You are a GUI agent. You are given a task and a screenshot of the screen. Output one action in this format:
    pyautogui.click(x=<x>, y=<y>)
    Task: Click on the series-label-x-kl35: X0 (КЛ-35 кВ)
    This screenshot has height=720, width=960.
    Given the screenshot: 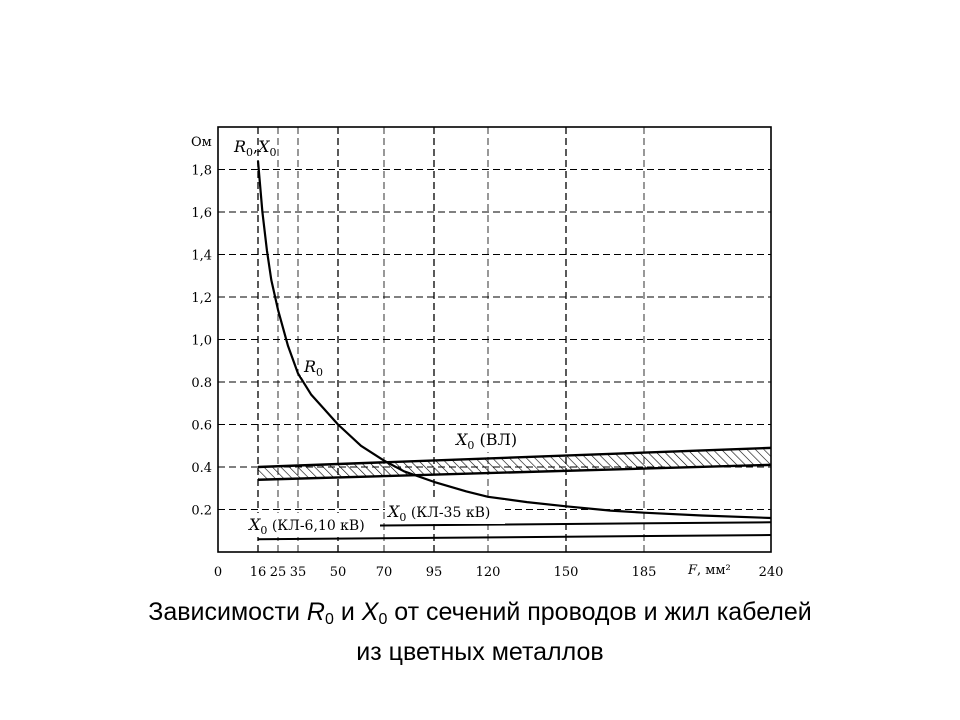 What is the action you would take?
    pyautogui.click(x=445, y=512)
    